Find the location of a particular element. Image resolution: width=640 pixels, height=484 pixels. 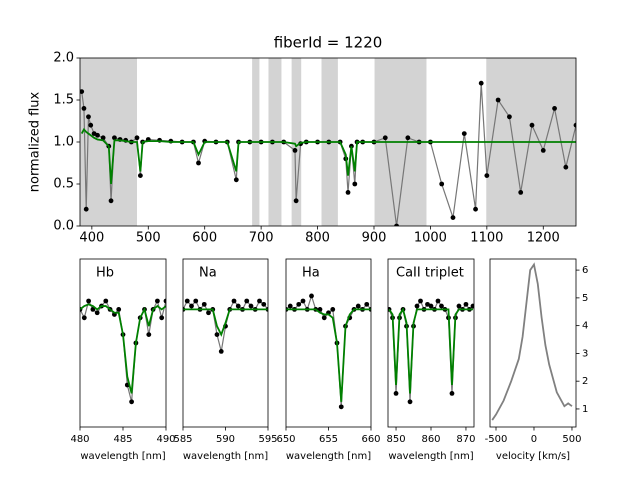

panel-label: CaII triplet is located at coordinates (430, 273).